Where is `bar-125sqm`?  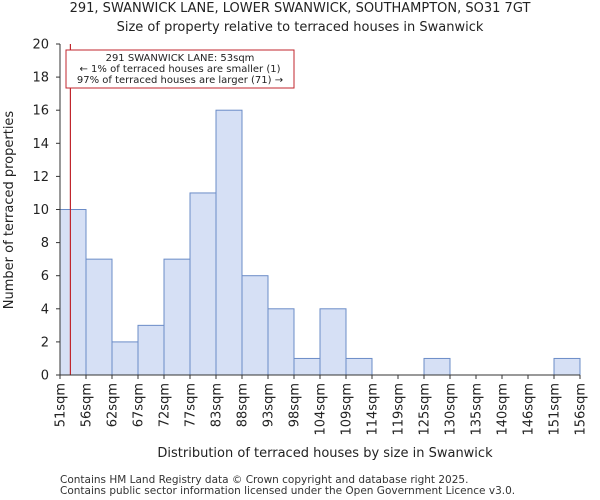
bar-125sqm is located at coordinates (437, 366).